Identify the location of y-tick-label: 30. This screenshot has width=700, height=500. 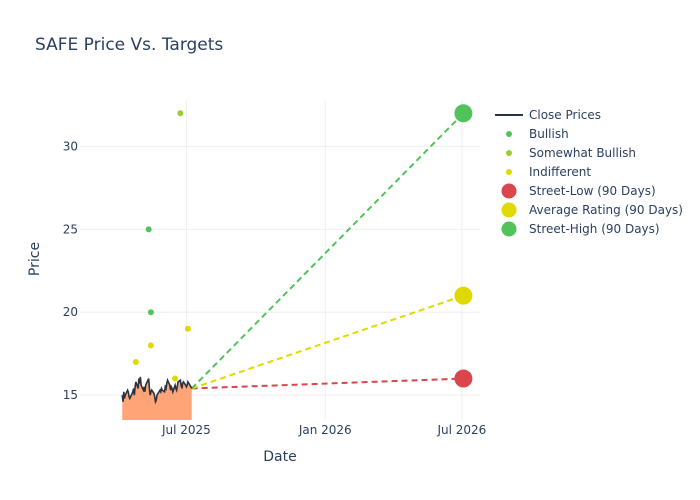
(70, 146).